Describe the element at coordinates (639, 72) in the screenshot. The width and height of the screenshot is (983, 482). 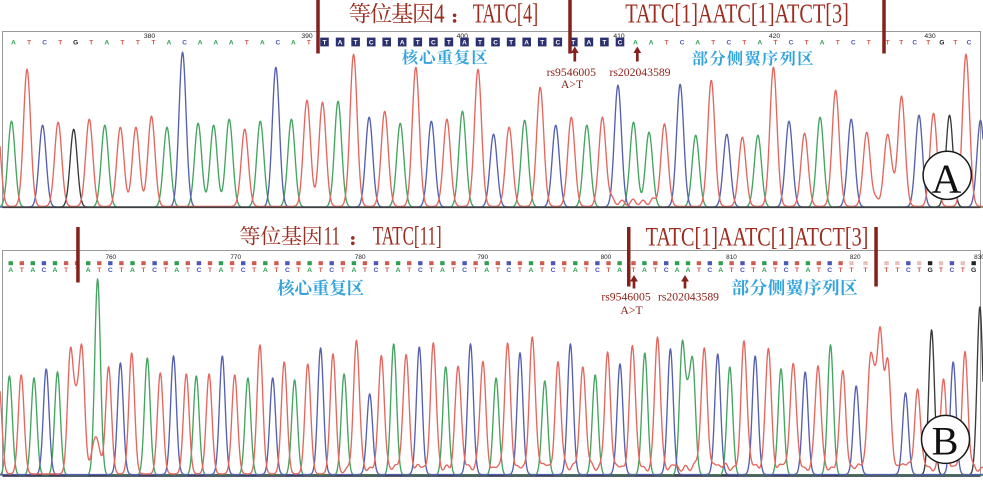
I see `svg-text: rs202043589` at that location.